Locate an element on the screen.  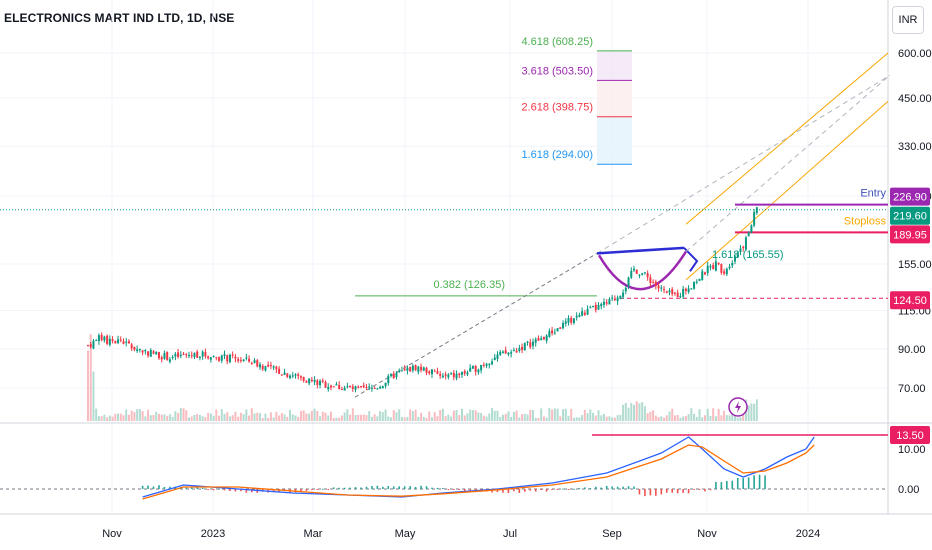
price-axis-tick: 155.00 is located at coordinates (915, 265).